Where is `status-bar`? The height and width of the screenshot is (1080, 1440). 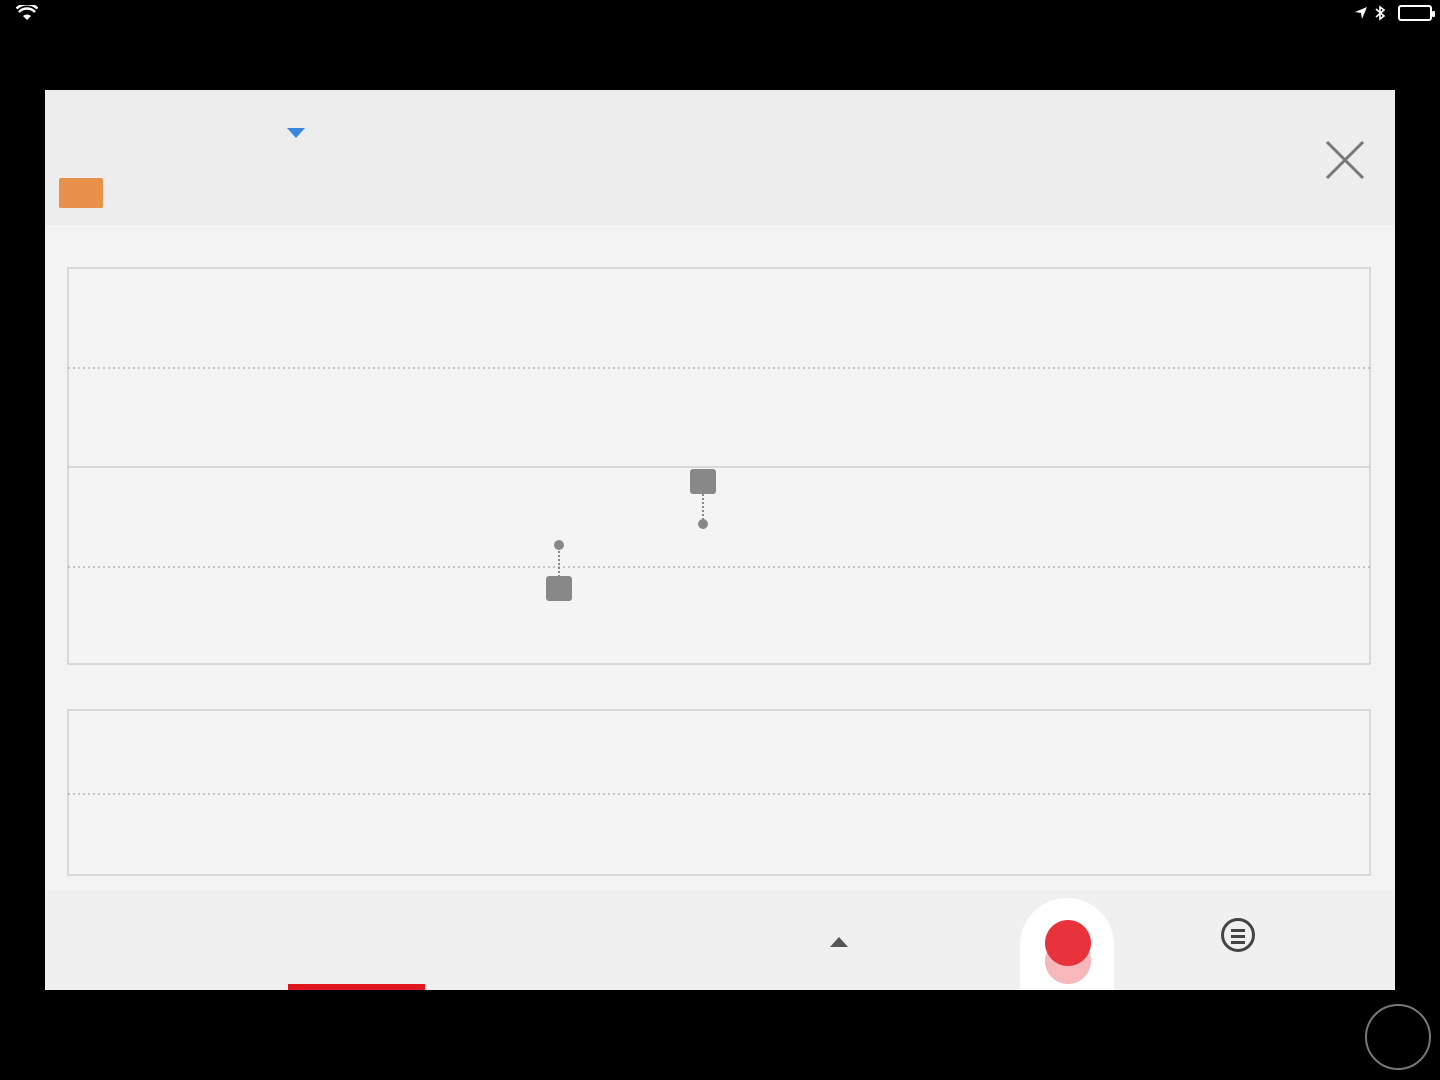
status-bar is located at coordinates (720, 15).